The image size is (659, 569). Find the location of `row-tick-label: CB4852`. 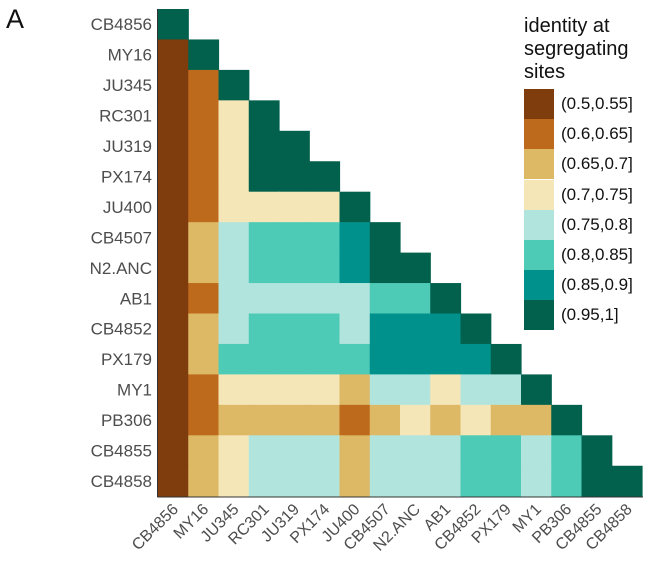

row-tick-label: CB4852 is located at coordinates (121, 329).